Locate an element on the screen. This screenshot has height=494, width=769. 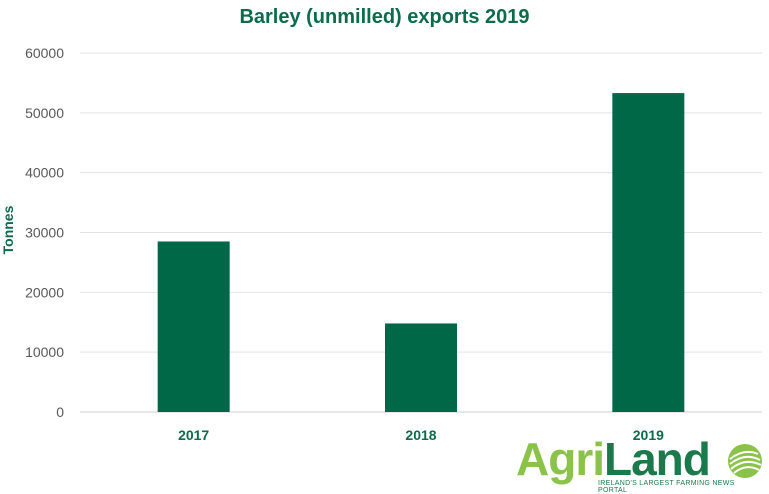
y-tick-label: 30000 is located at coordinates (44, 233).